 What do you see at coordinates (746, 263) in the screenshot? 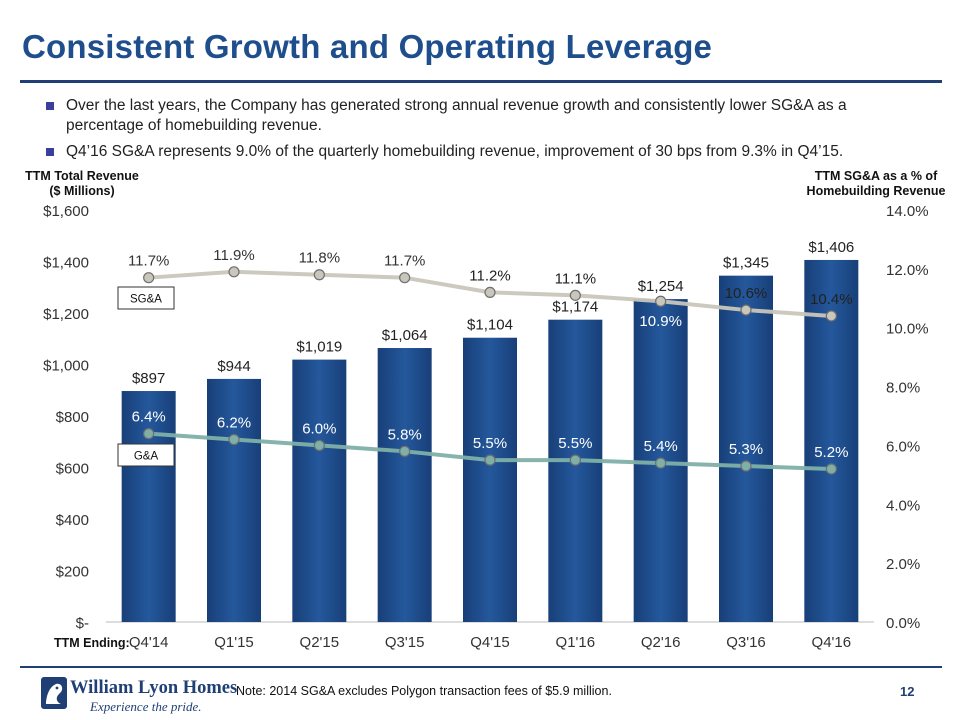
I see `revenue-bar-label: $1,345` at bounding box center [746, 263].